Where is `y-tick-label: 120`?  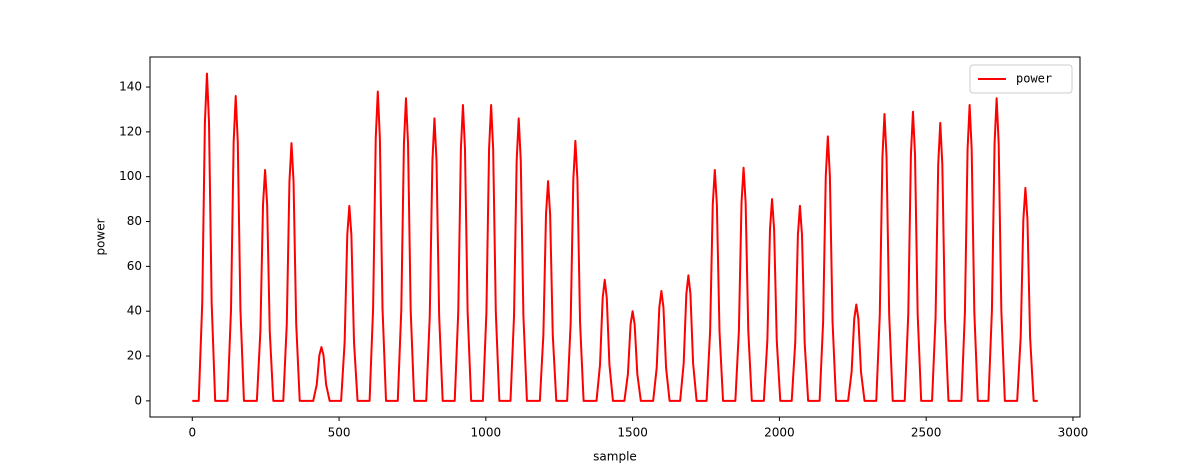 y-tick-label: 120 is located at coordinates (130, 131).